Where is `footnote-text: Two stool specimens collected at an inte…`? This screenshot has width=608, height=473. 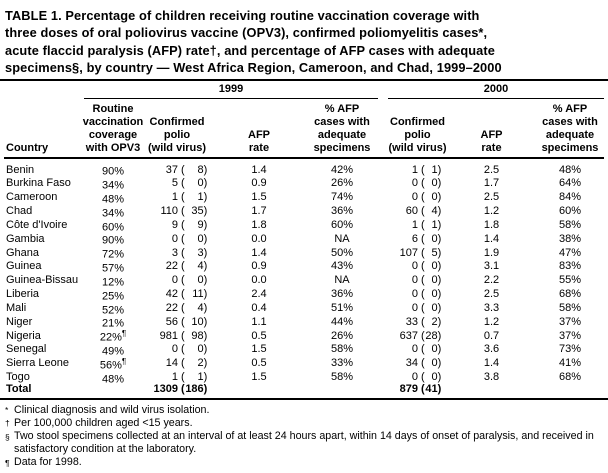
footnote-text: Two stool specimens collected at an inte… is located at coordinates (304, 443).